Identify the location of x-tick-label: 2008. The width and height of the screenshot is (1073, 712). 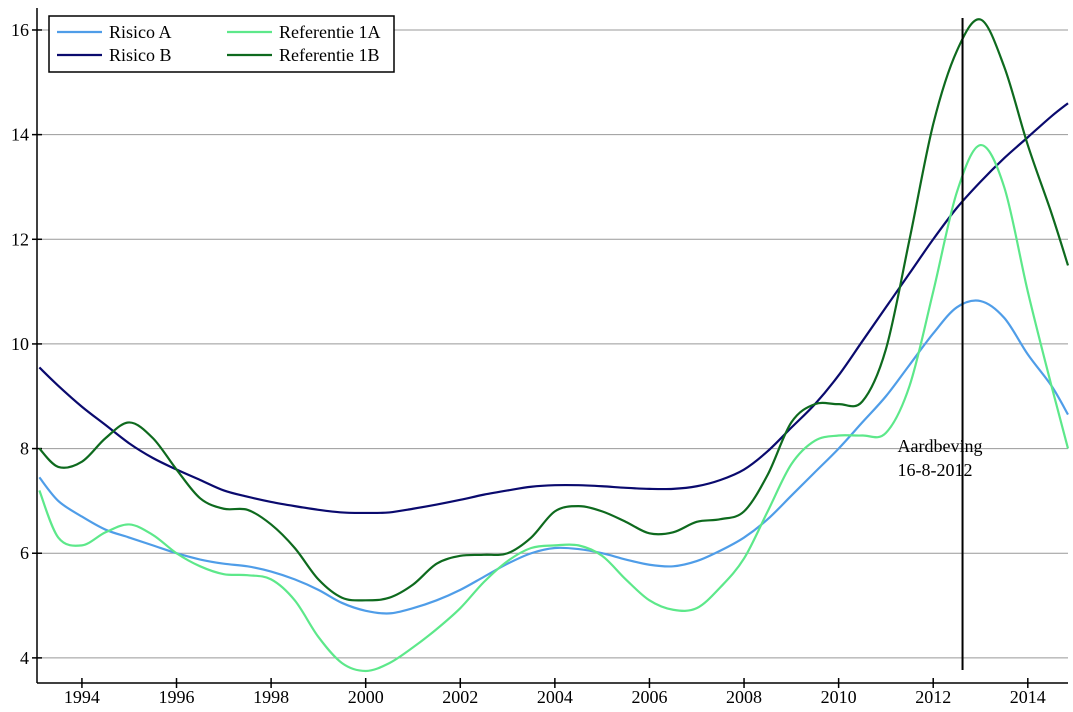
(744, 697).